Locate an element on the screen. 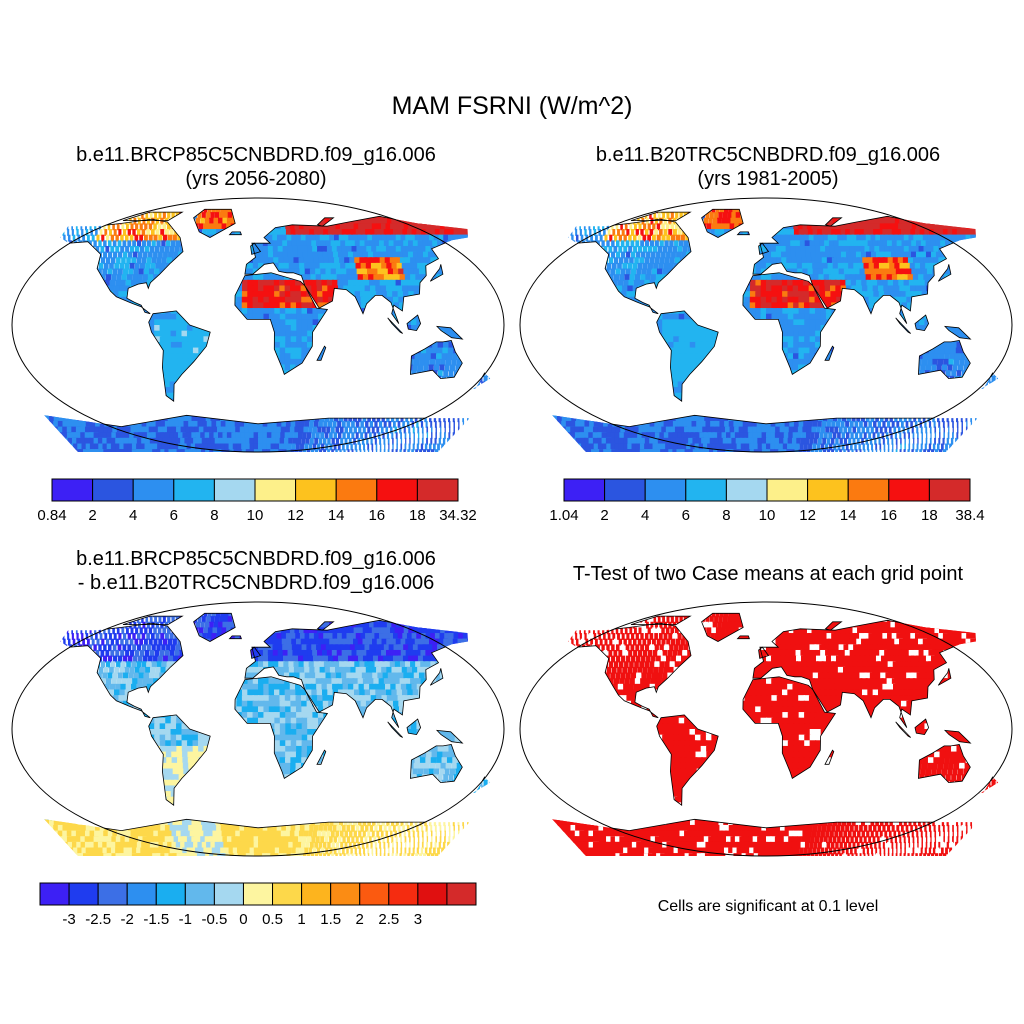  colorbar-case1: 0.84 2 4 6 8 10 12 14 16 18 34.32 is located at coordinates (257, 501).